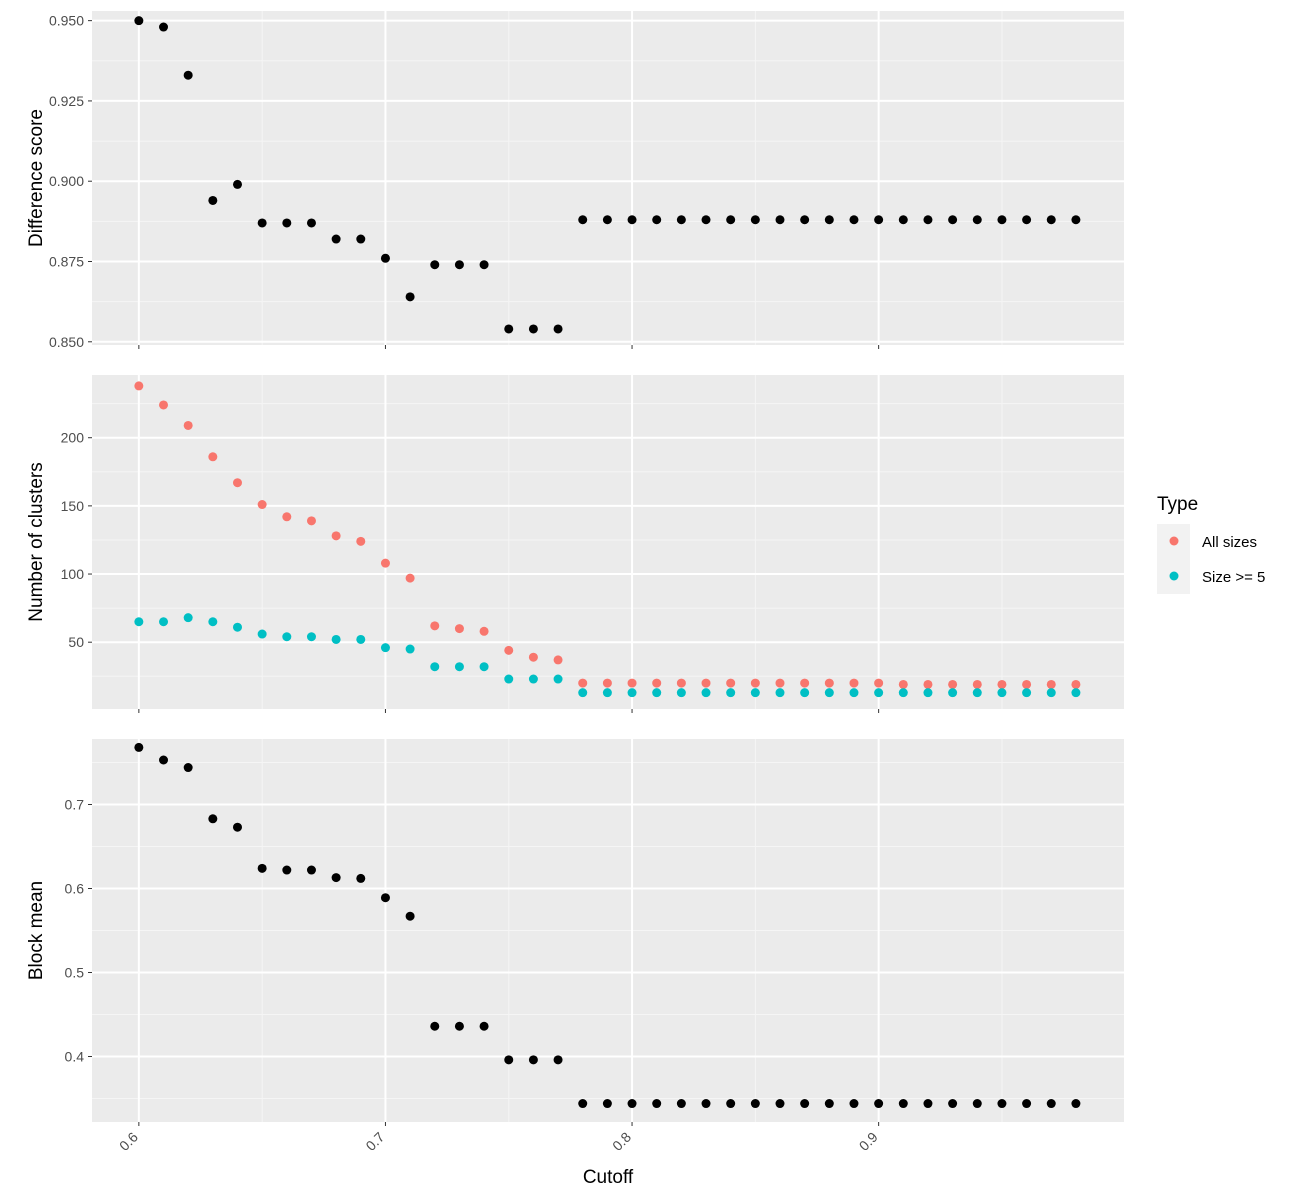 This screenshot has height=1200, width=1300. I want to click on y-tick-label: 200, so click(73, 438).